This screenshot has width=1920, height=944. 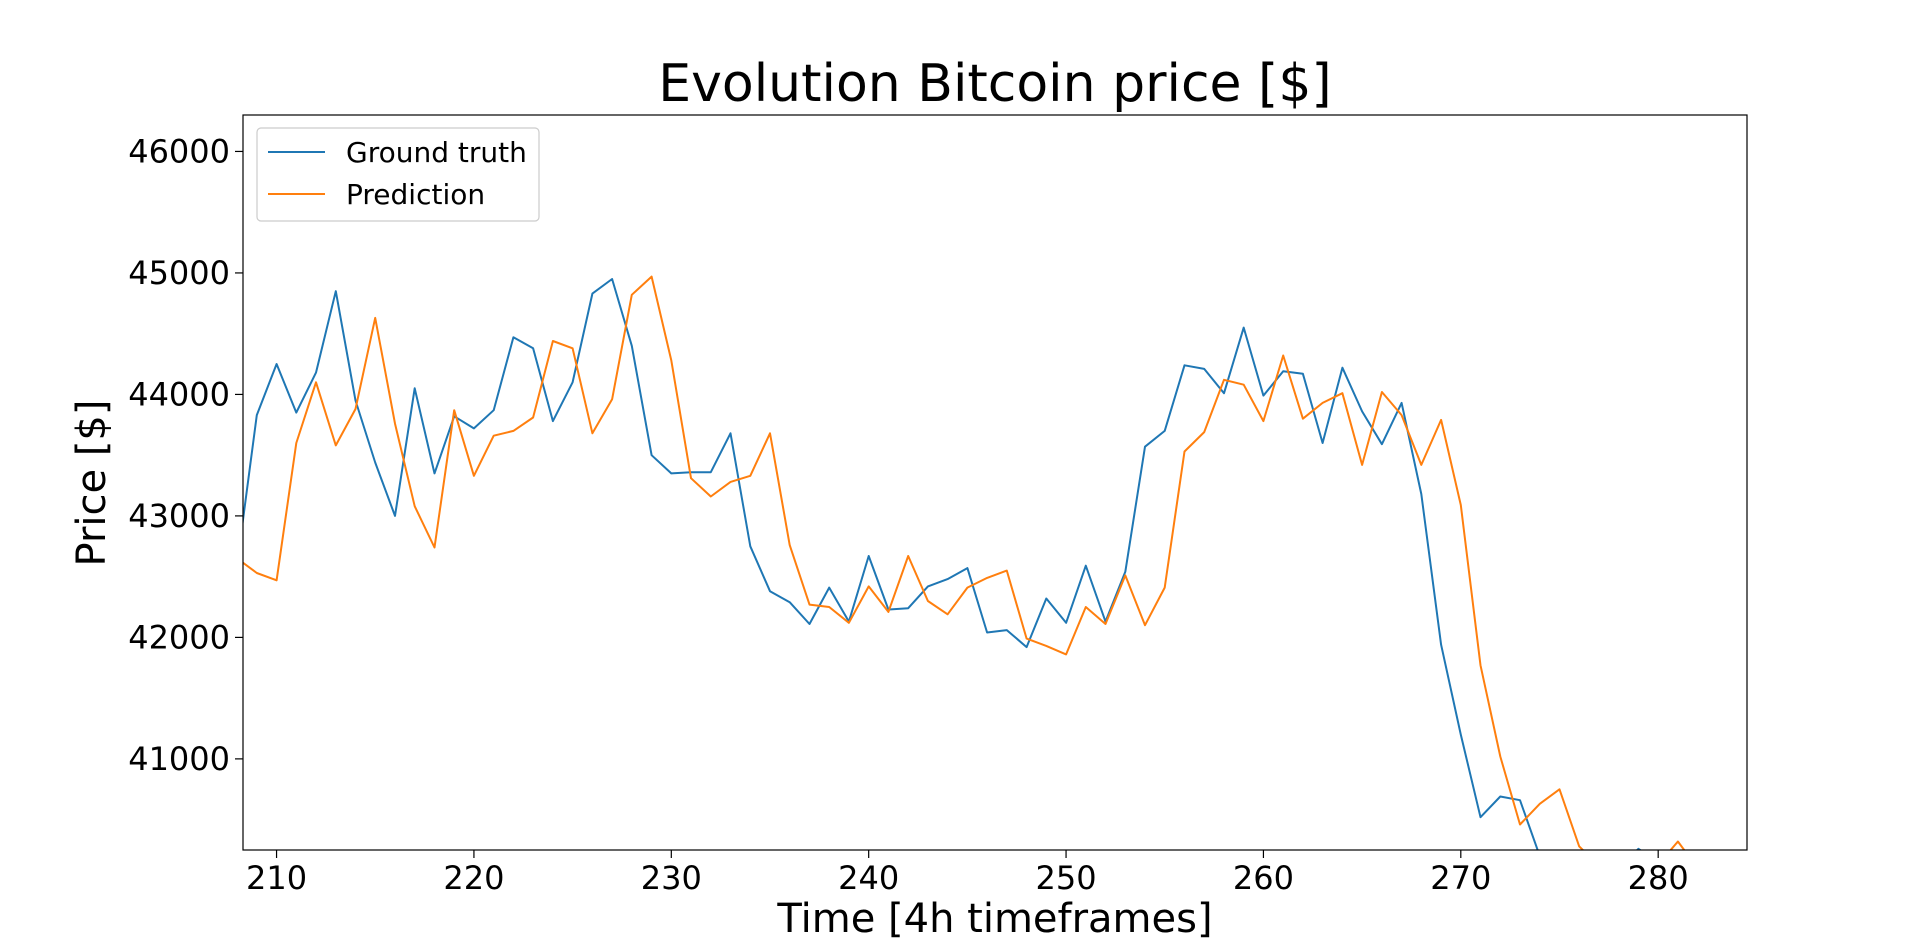 What do you see at coordinates (415, 194) in the screenshot?
I see `legend-label-prediction: Prediction` at bounding box center [415, 194].